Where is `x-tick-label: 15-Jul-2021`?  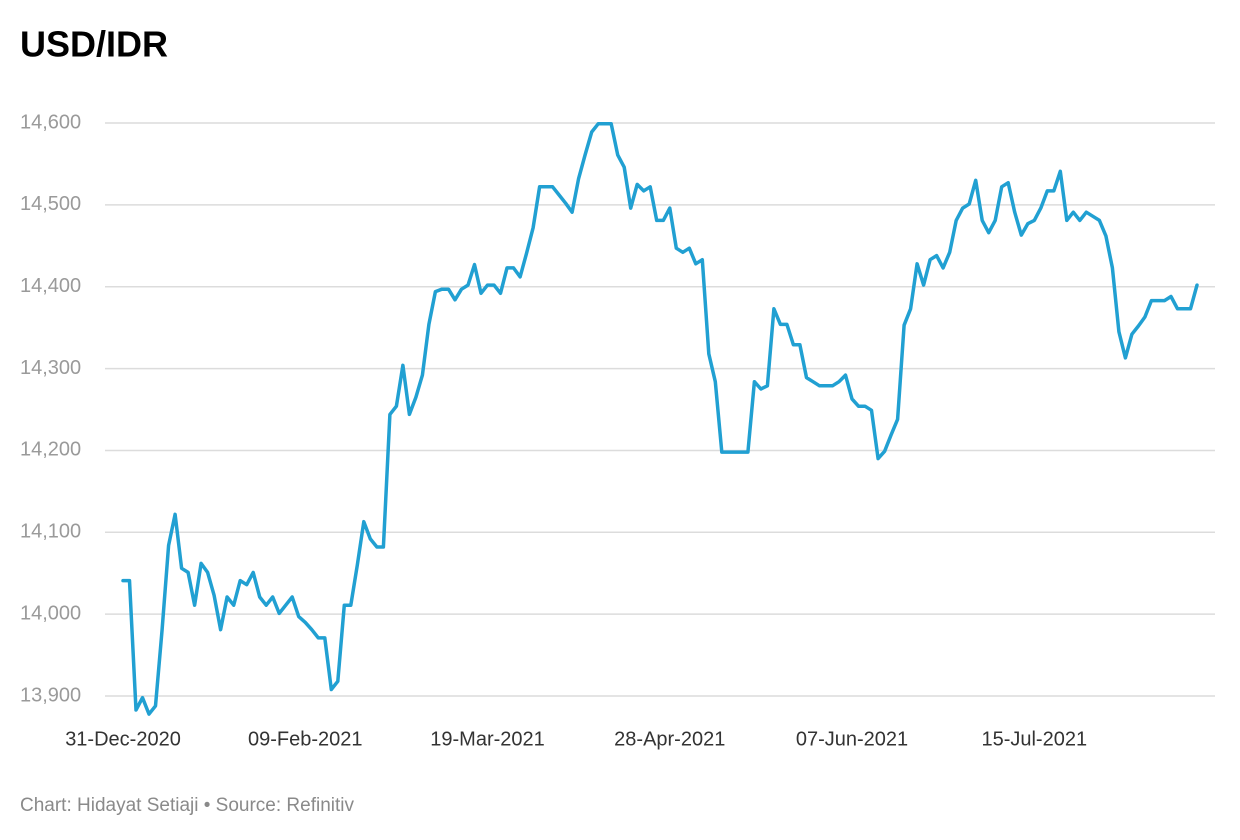
x-tick-label: 15-Jul-2021 is located at coordinates (1034, 739).